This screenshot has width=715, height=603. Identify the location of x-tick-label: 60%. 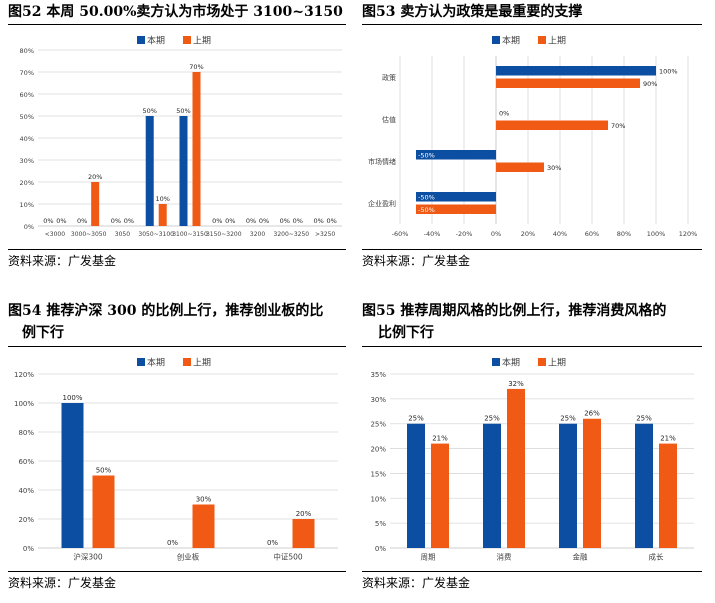
(592, 234).